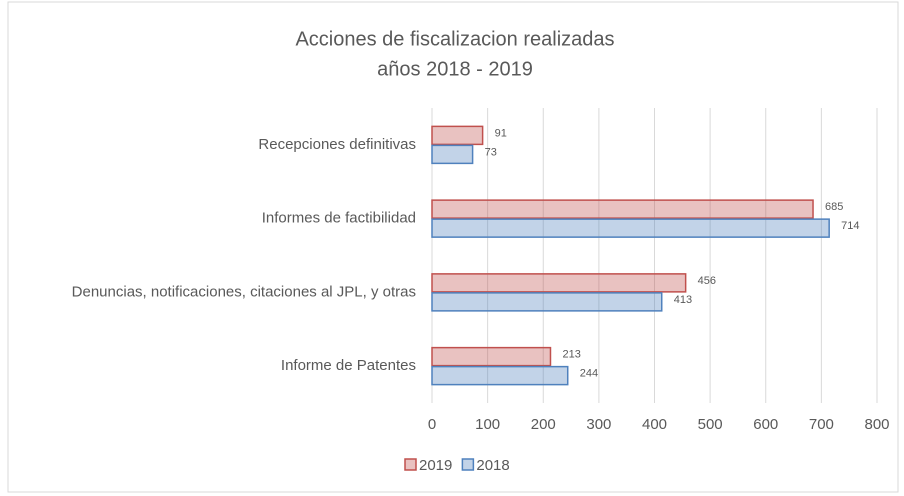  Describe the element at coordinates (501, 133) in the screenshot. I see `data-label: 91` at that location.